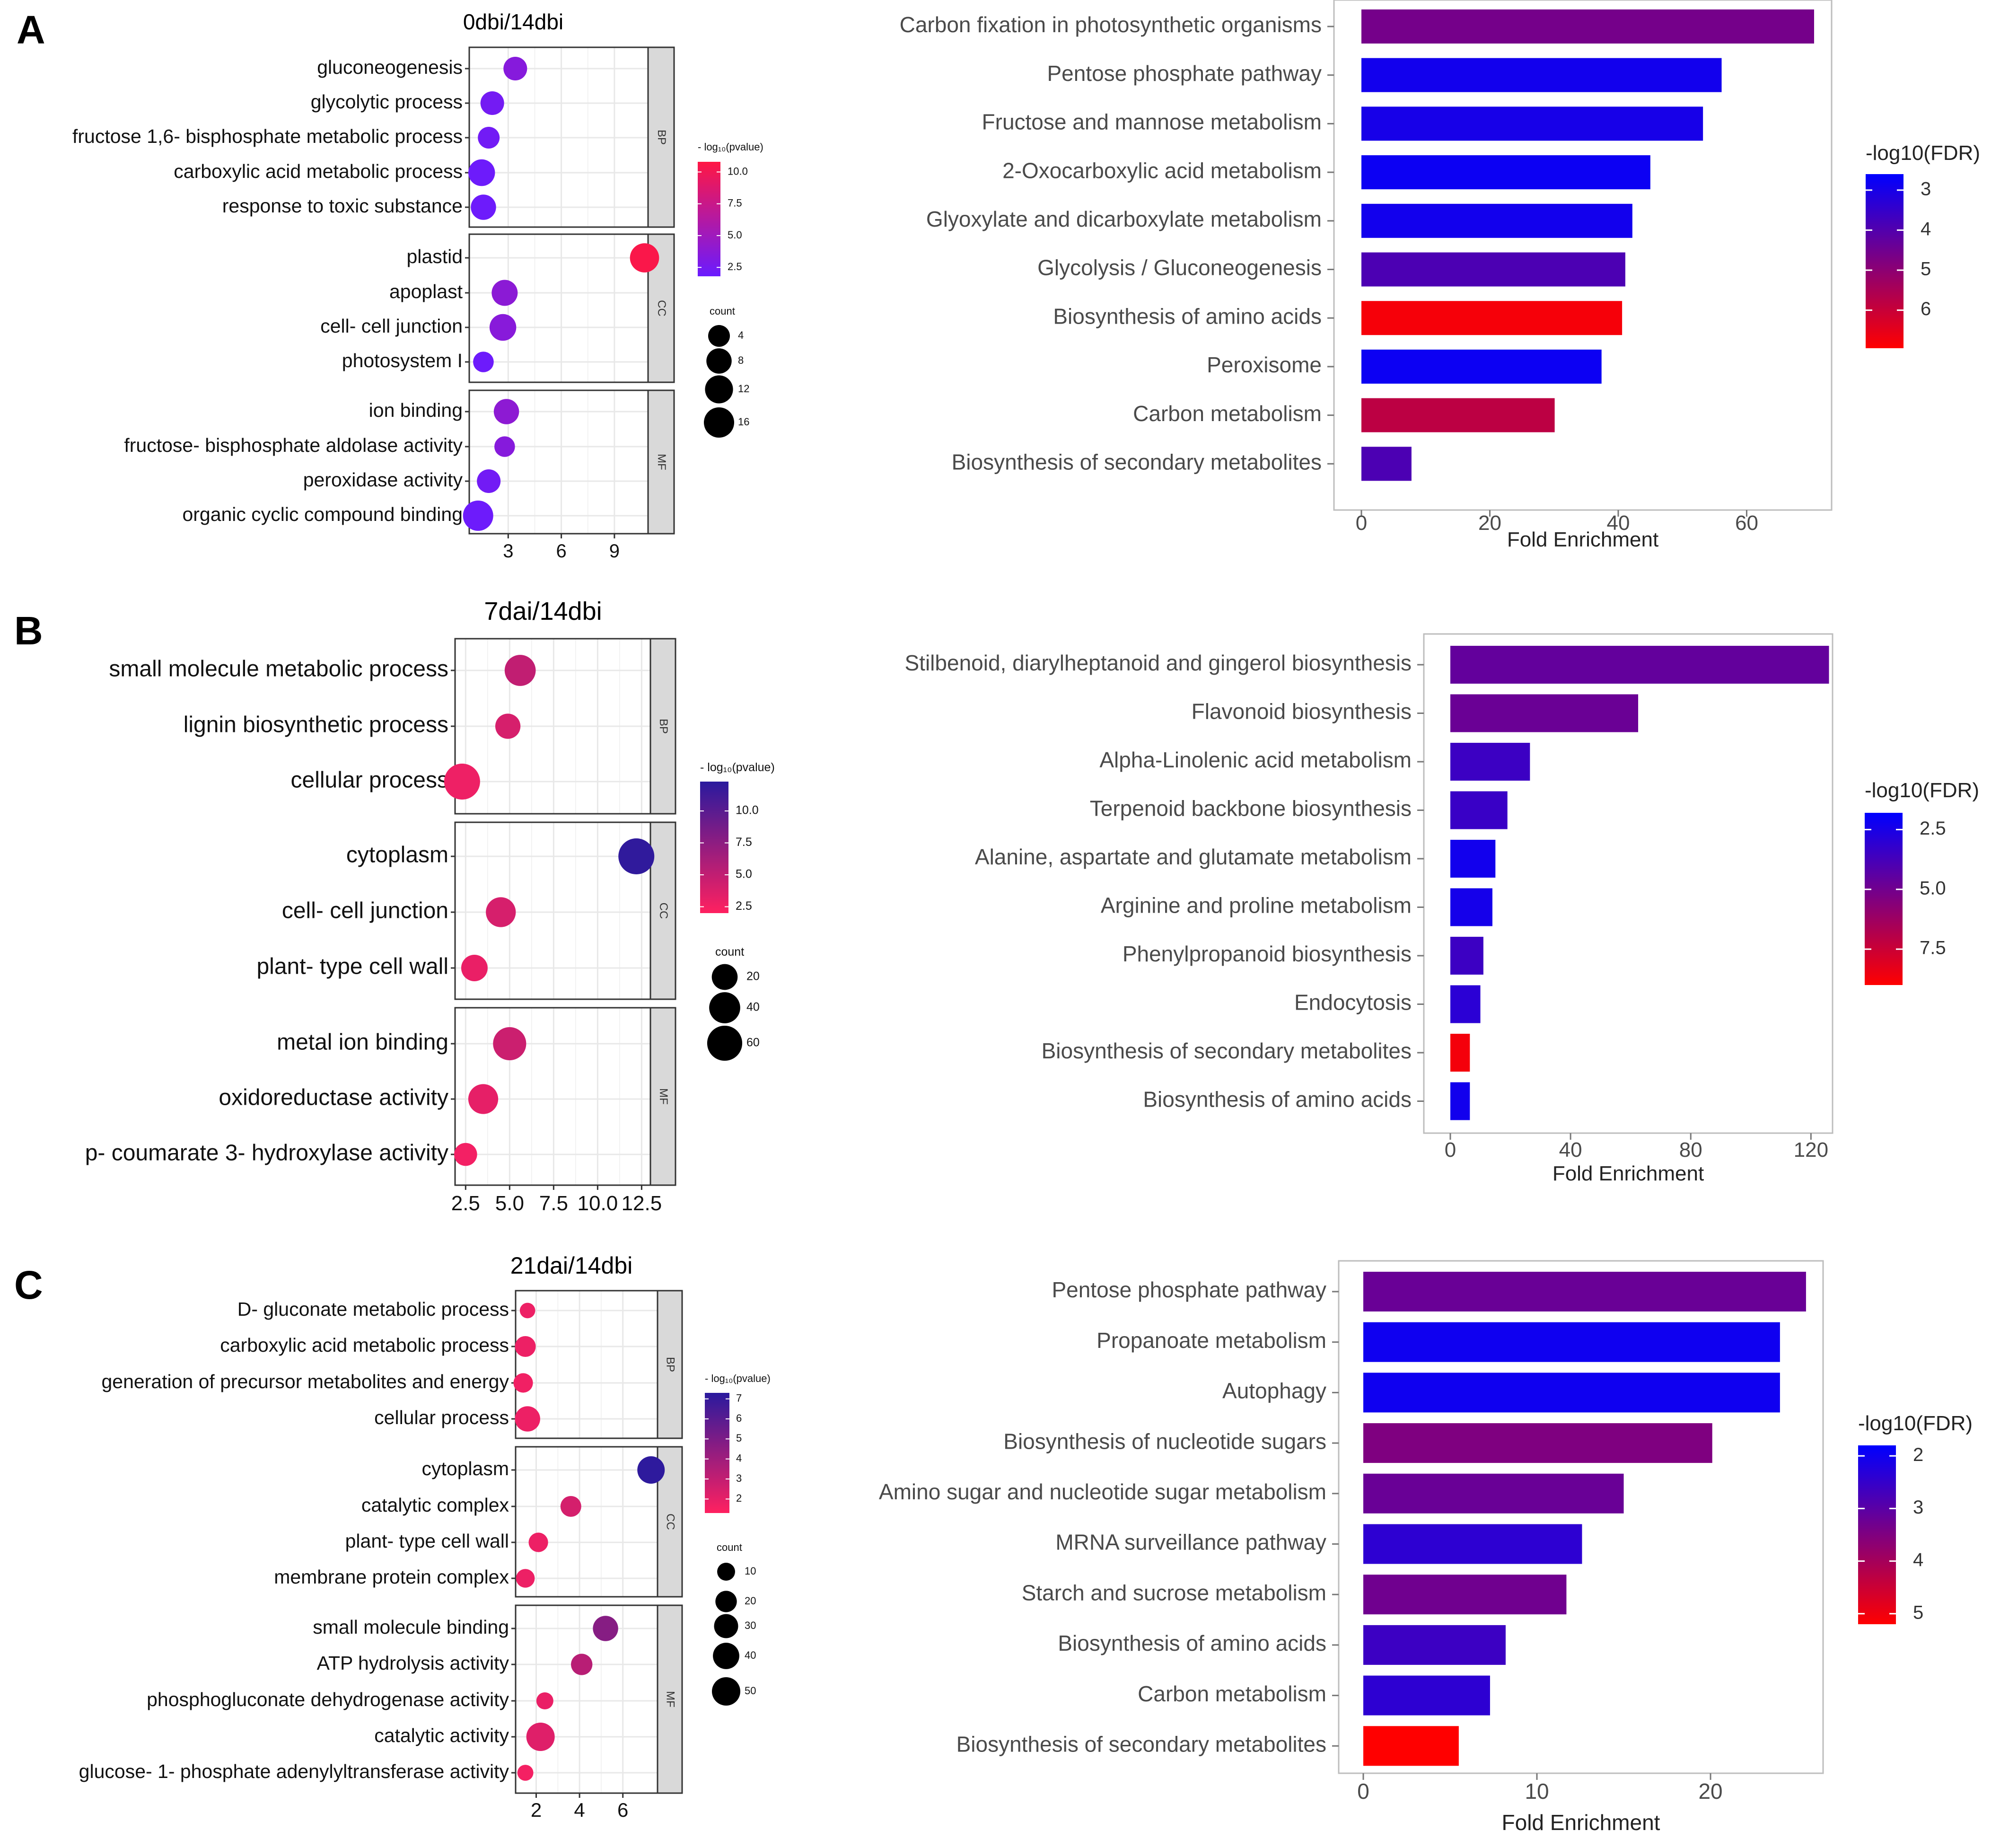 The image size is (2000, 1848). I want to click on x-tick-label: 6, so click(561, 551).